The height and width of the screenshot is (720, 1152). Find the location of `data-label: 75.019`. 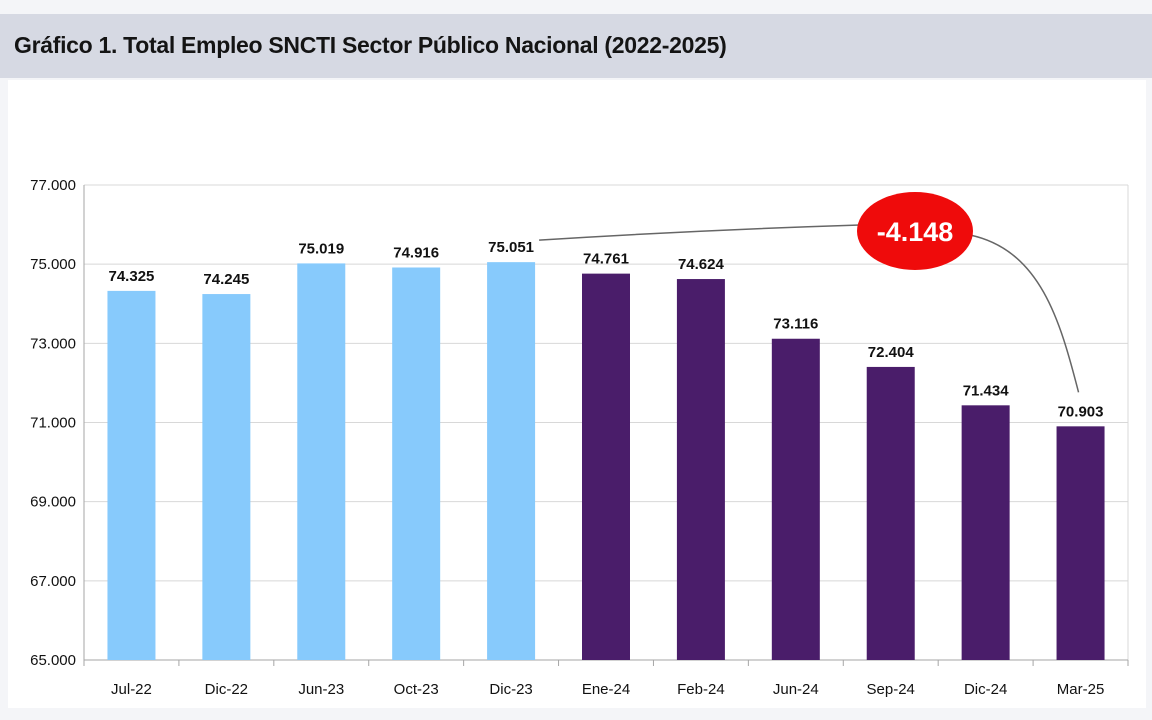

data-label: 75.019 is located at coordinates (321, 248).